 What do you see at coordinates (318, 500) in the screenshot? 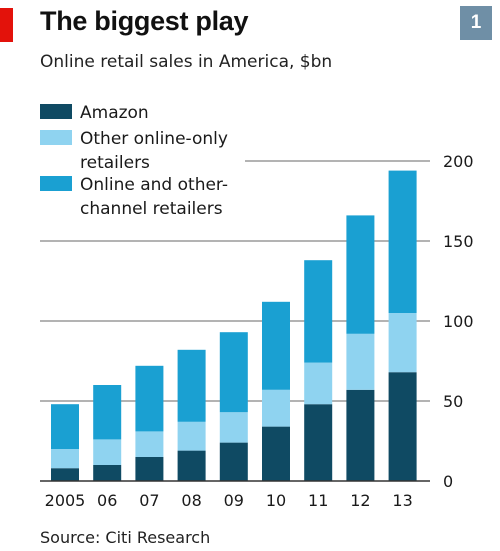
I see `x-tick-label: 11` at bounding box center [318, 500].